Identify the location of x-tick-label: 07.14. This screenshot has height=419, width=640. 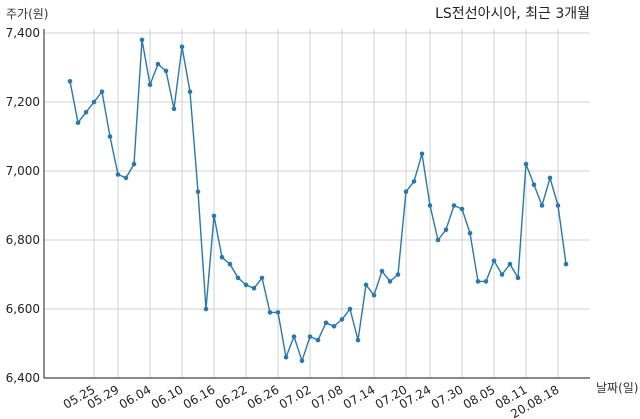
(359, 396).